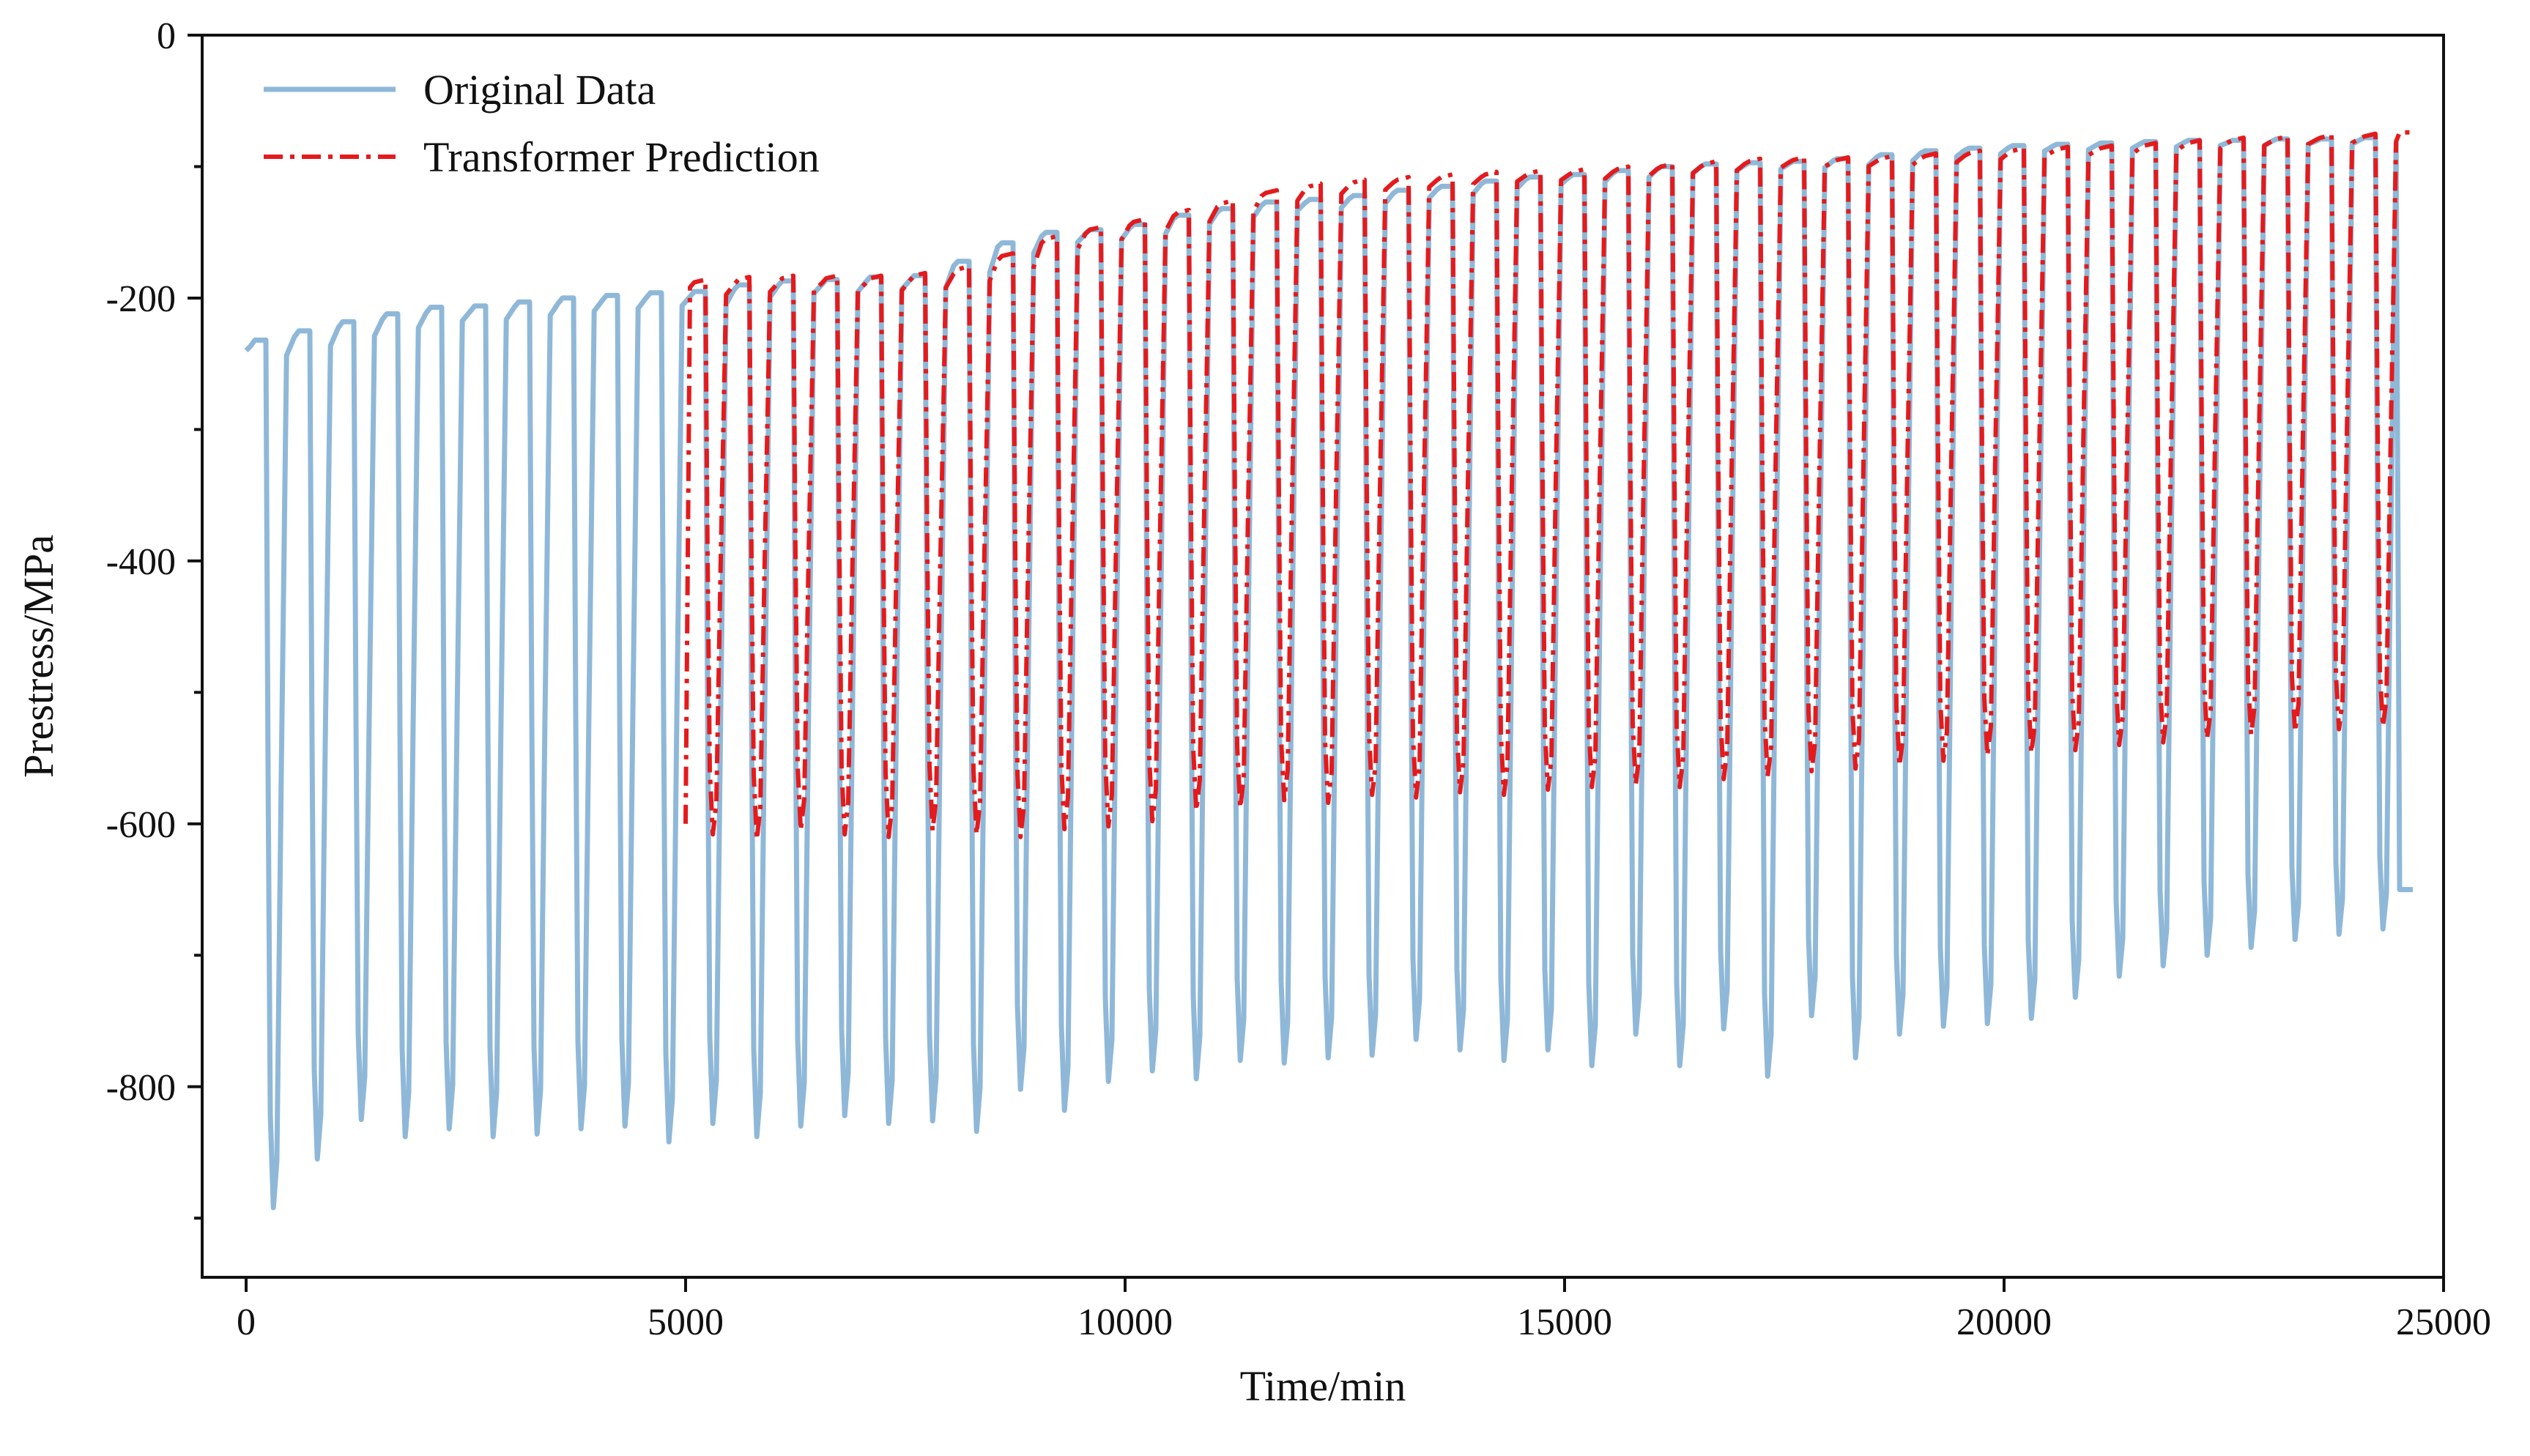 This screenshot has width=2530, height=1456. I want to click on legend: Original Data Transformer Prediction, so click(542, 123).